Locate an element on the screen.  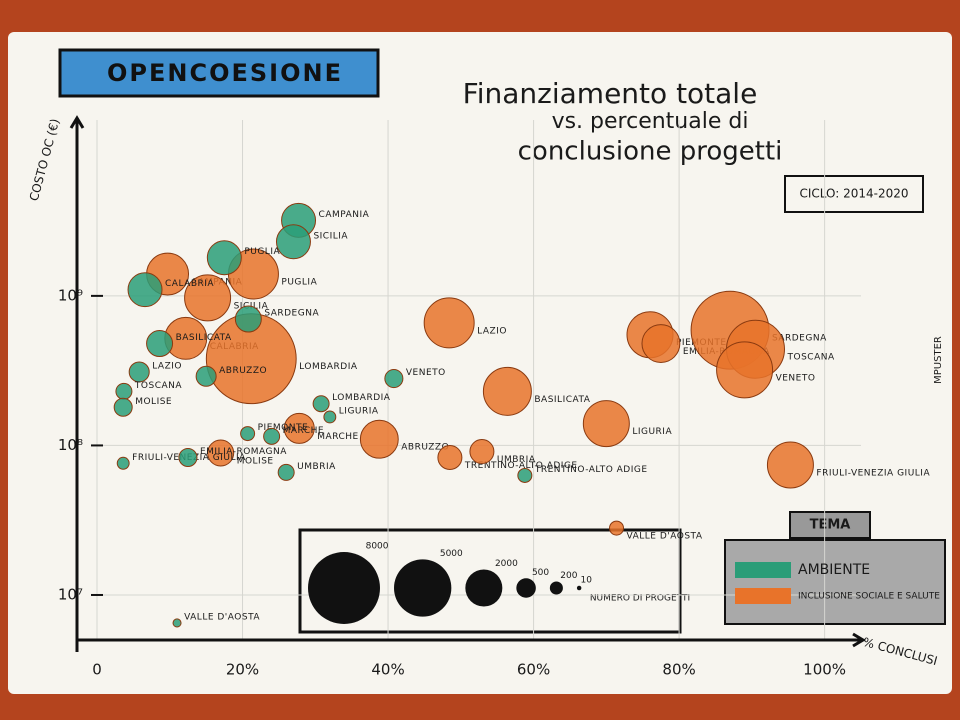
size-legend-label: 2000 is located at coordinates (506, 564).